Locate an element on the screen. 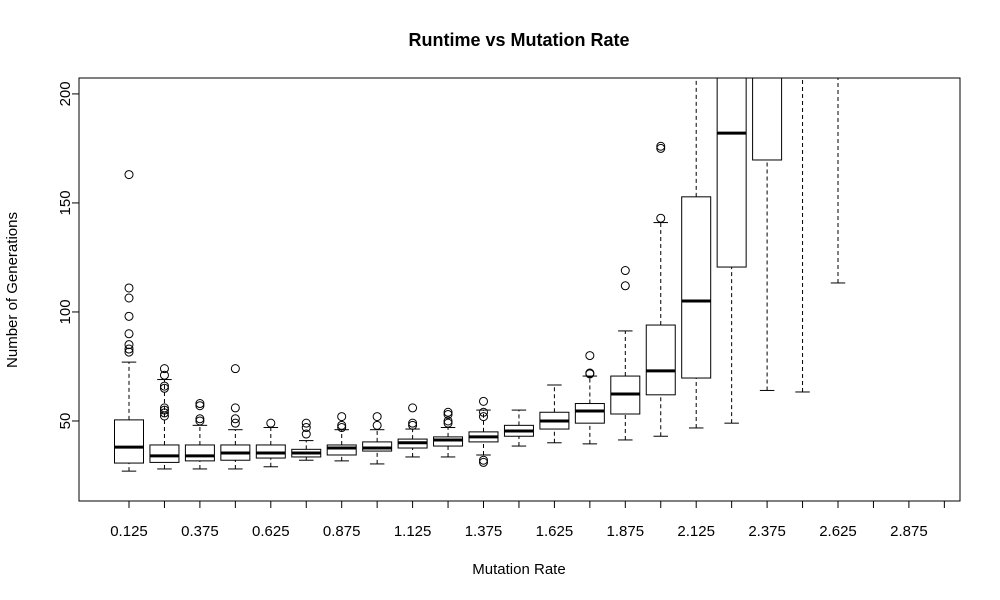  y-tick-label: 150 is located at coordinates (65, 202).